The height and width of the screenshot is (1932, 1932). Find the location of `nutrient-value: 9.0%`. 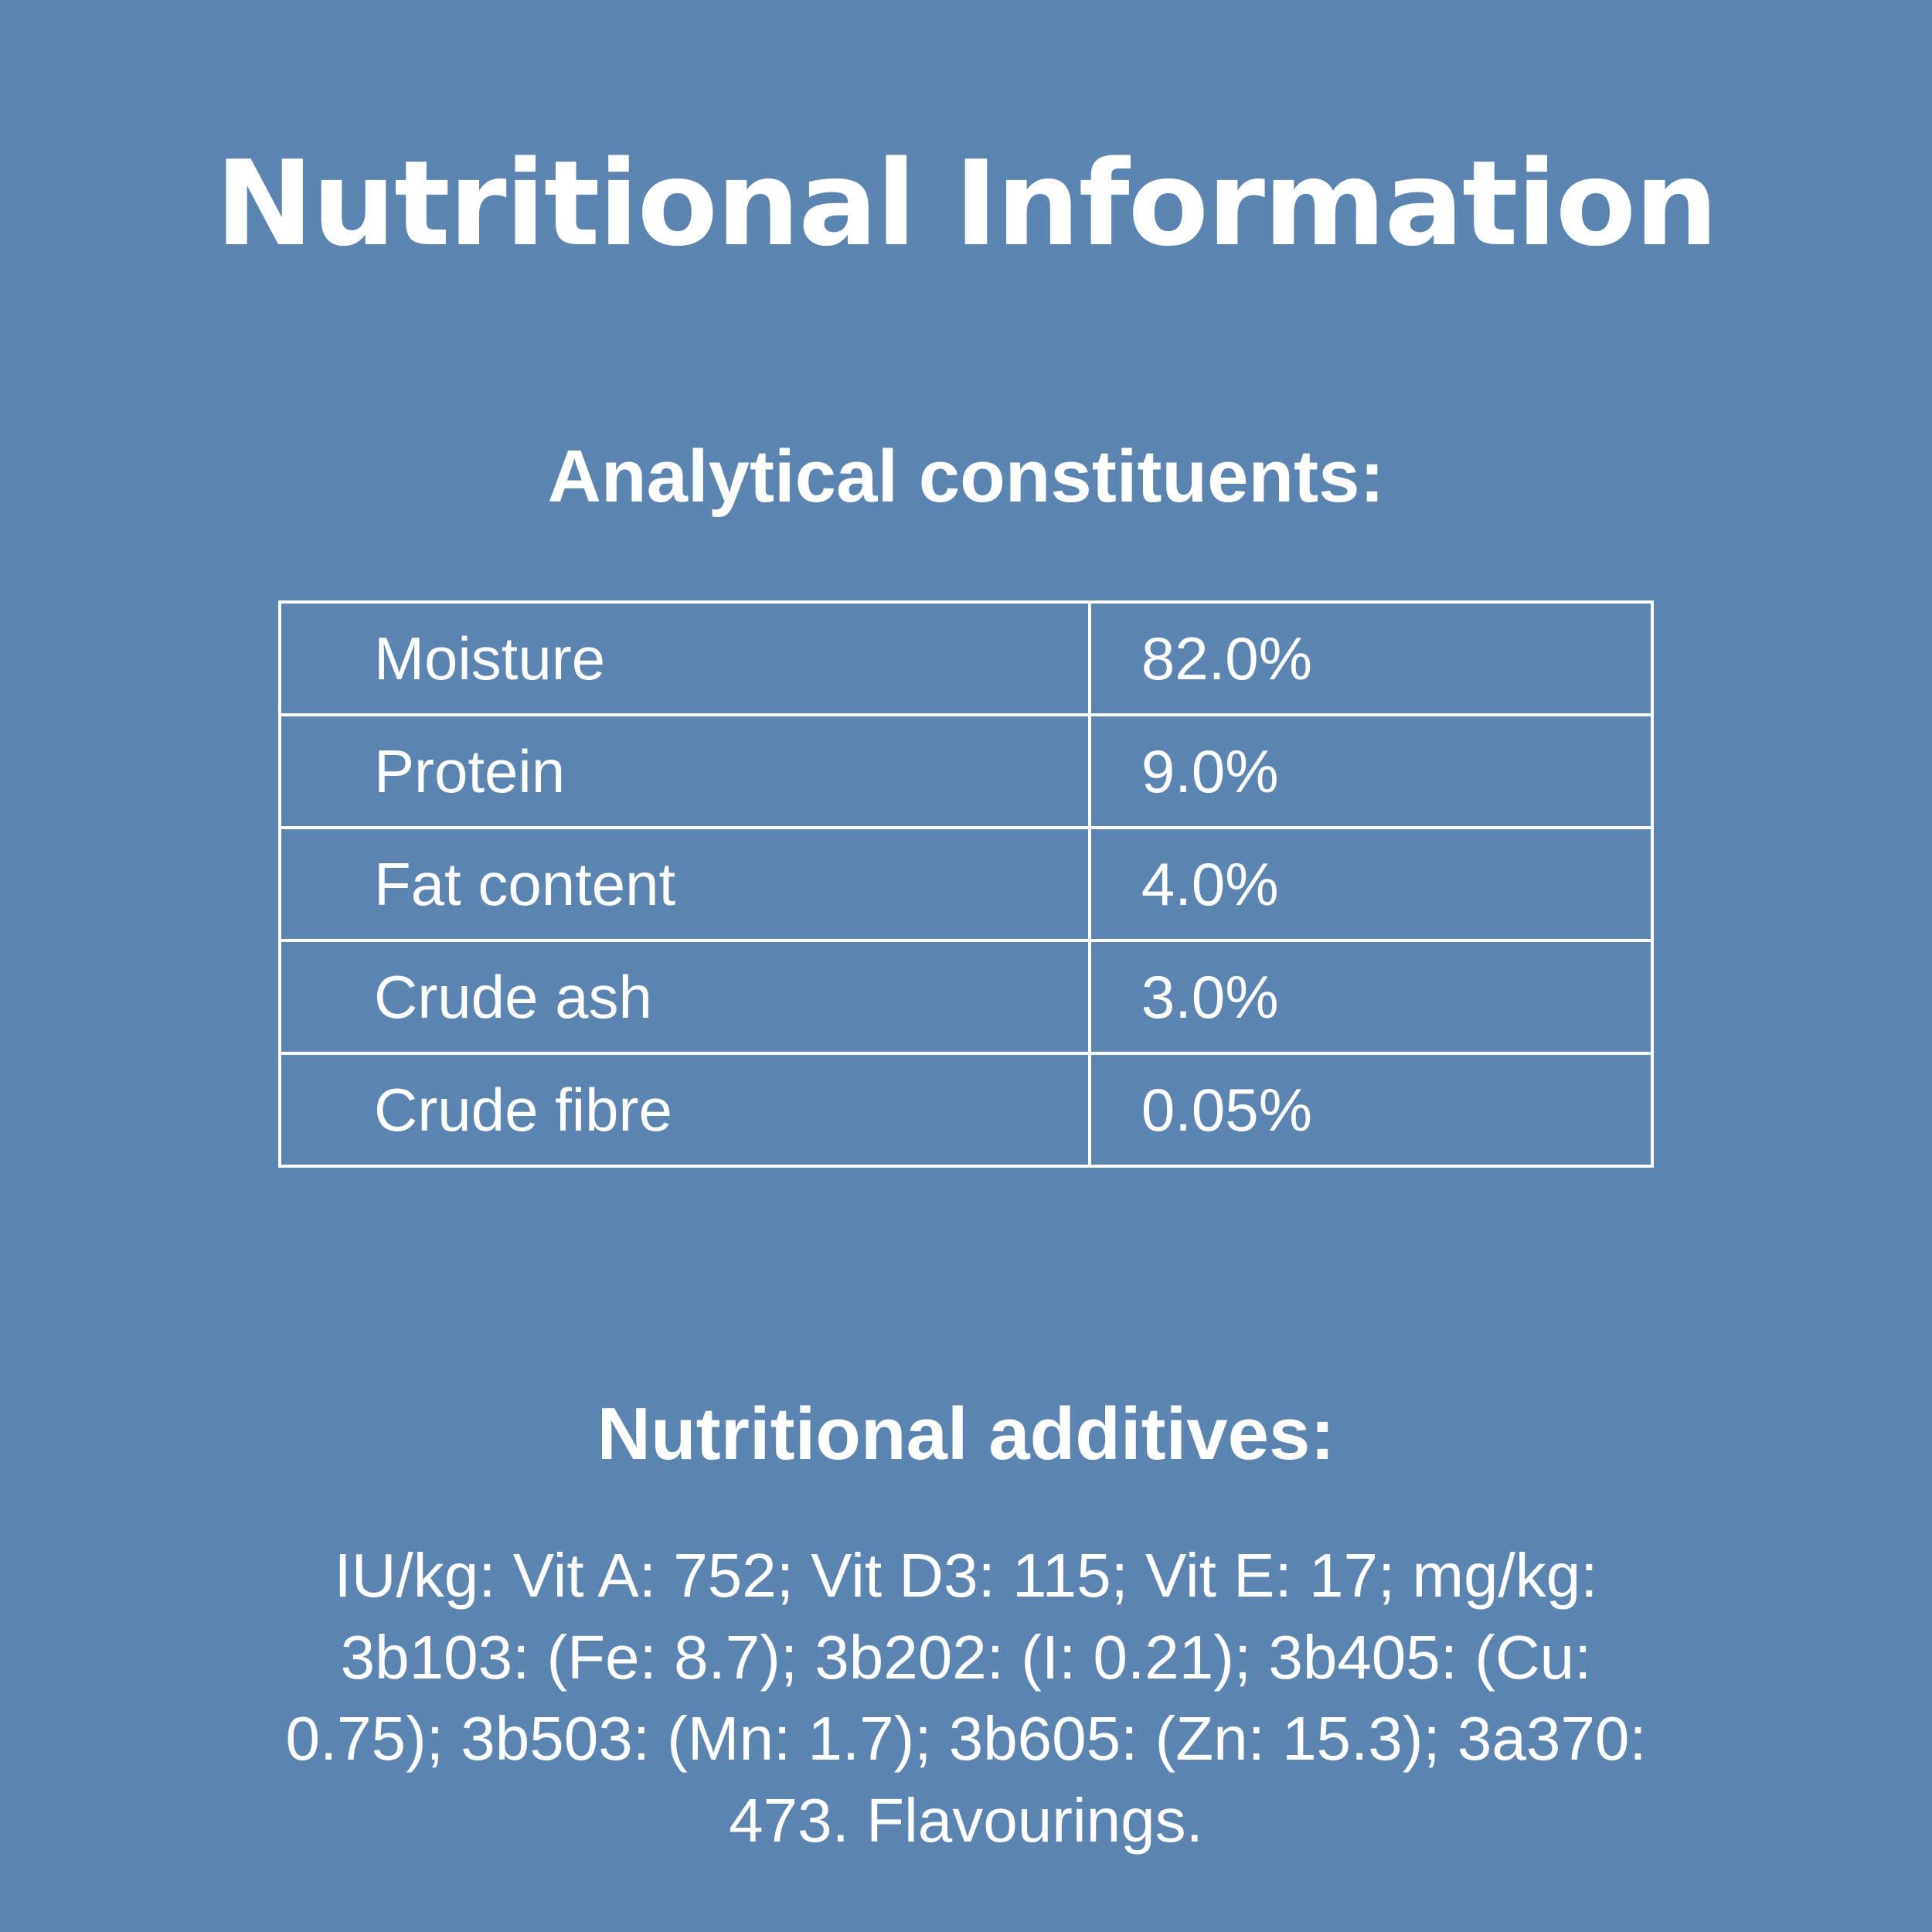

nutrient-value: 9.0% is located at coordinates (1371, 771).